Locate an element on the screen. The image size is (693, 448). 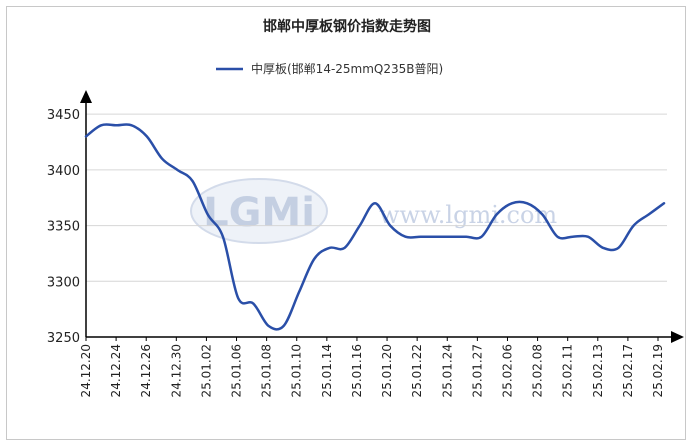
watermark-ellipse is located at coordinates (259, 211).